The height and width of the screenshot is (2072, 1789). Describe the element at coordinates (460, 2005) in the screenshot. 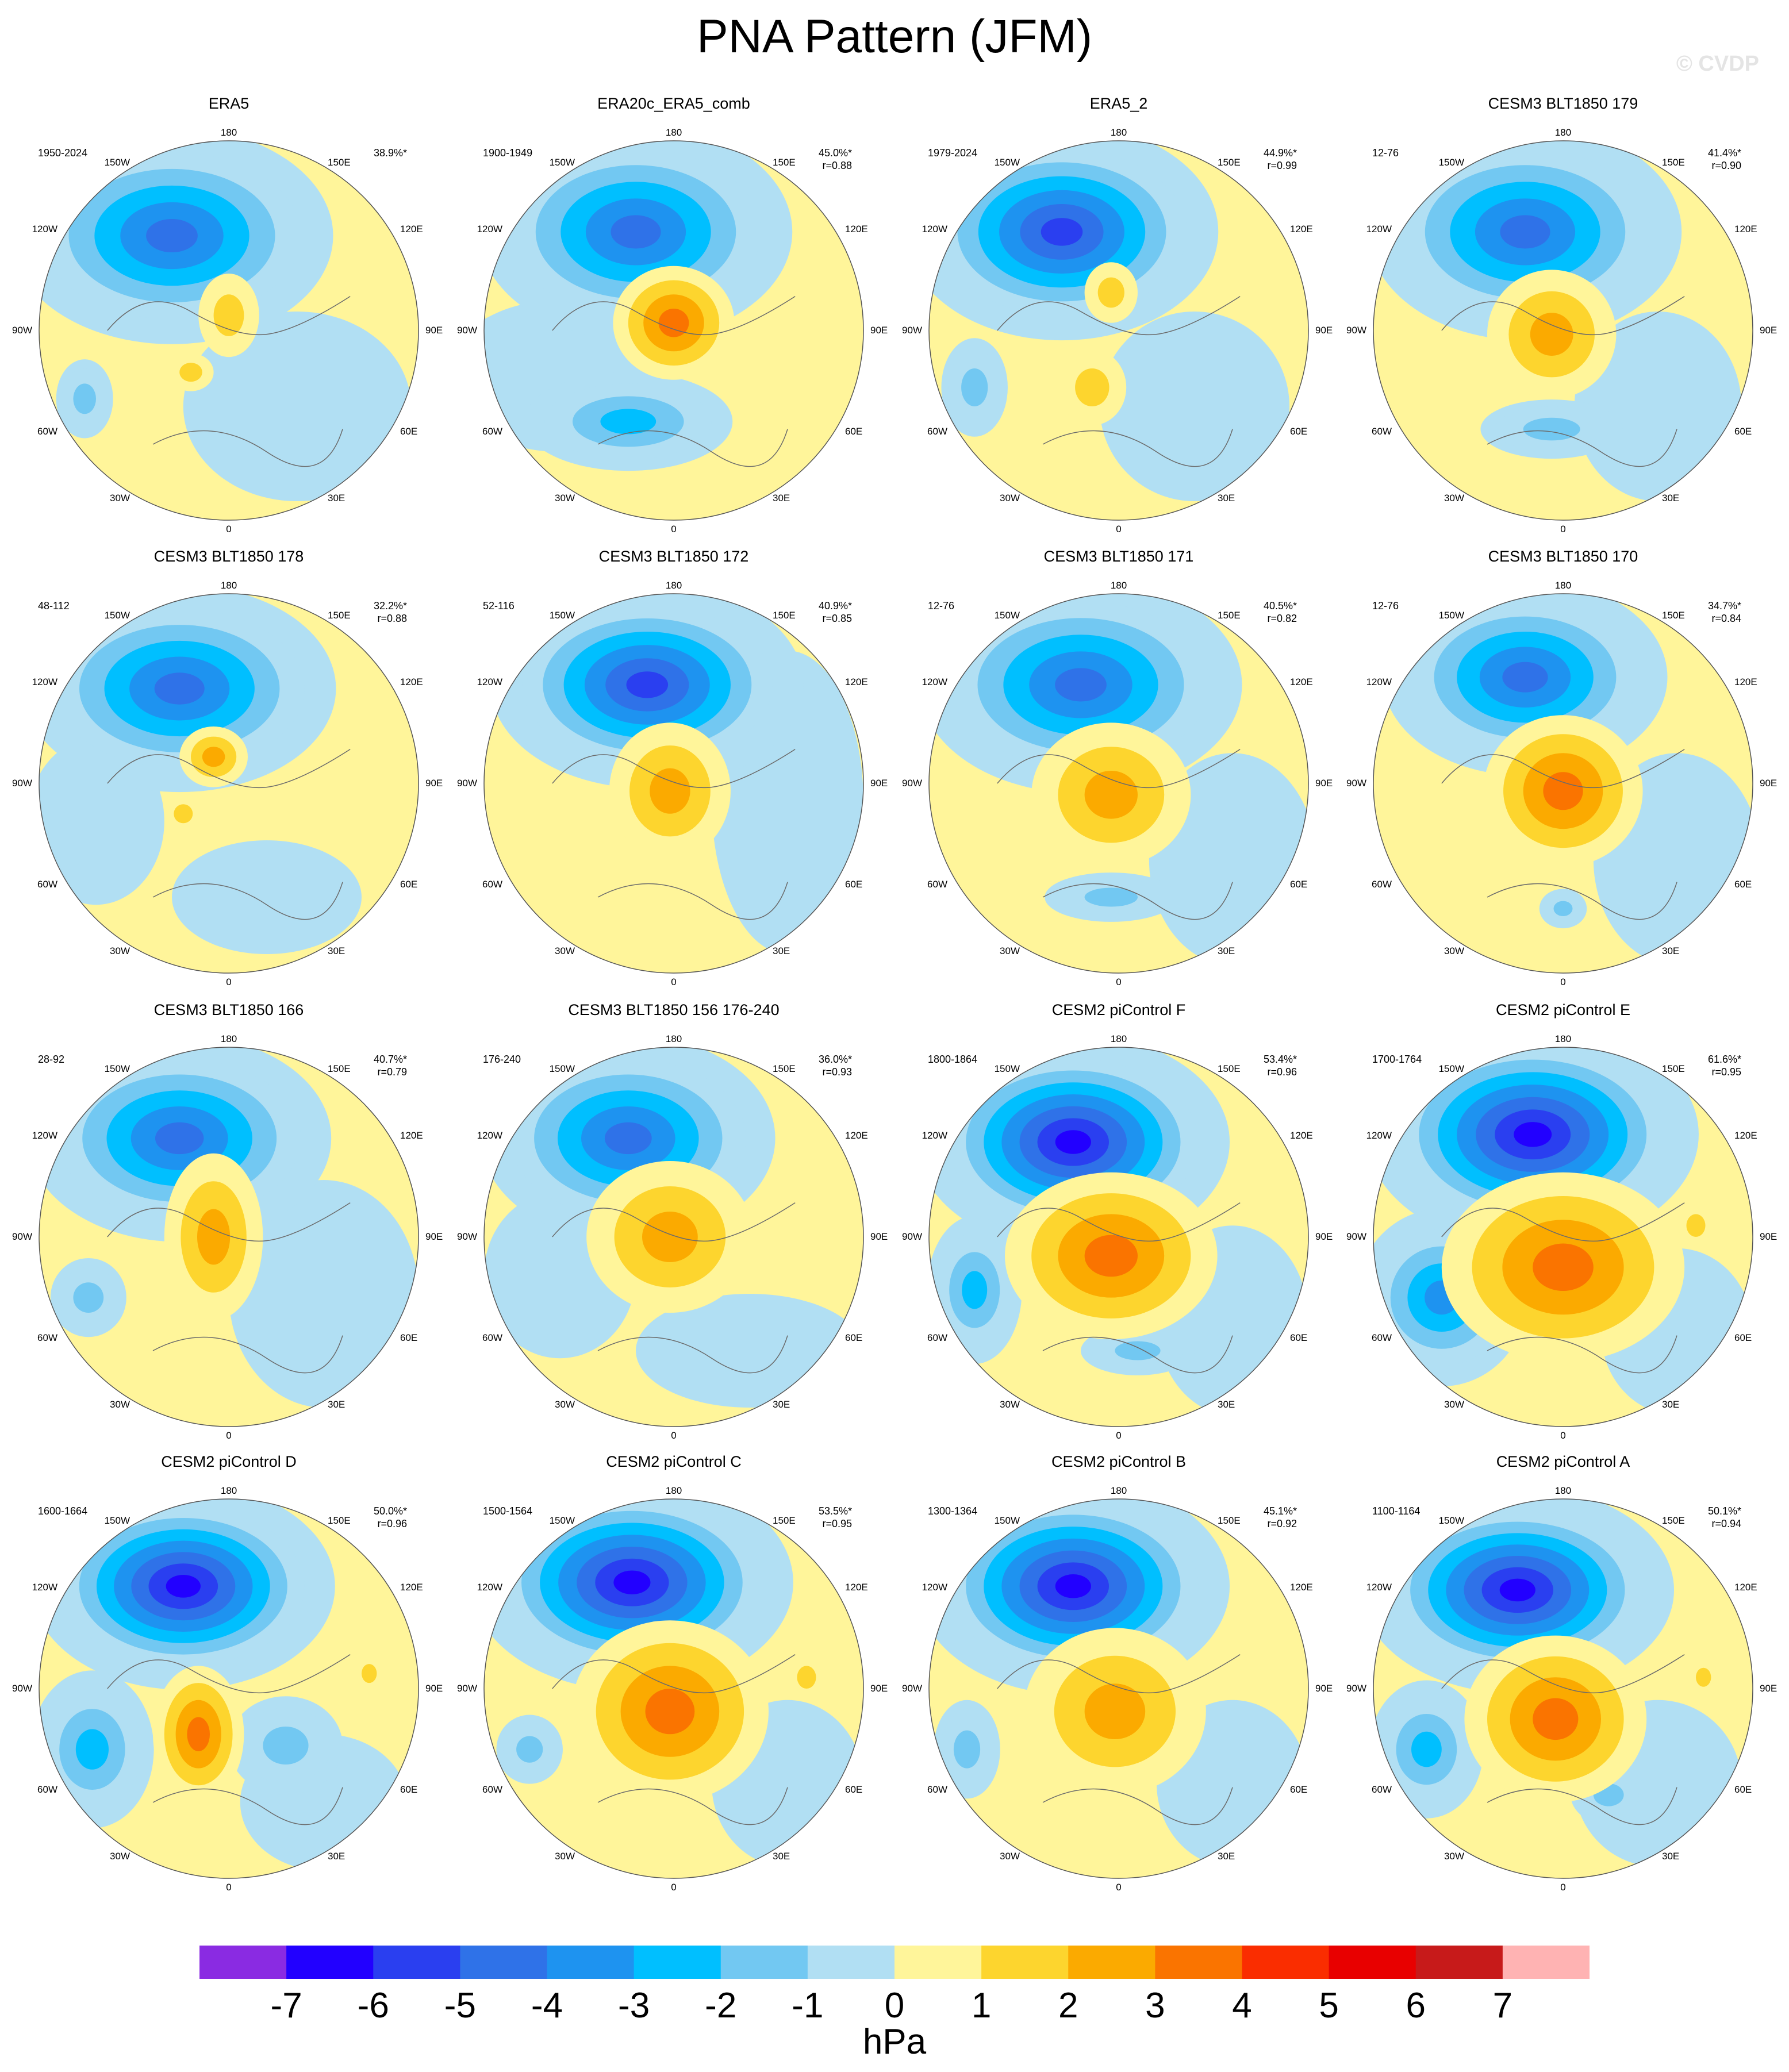

I see `colorbar-tick-label: -5` at that location.